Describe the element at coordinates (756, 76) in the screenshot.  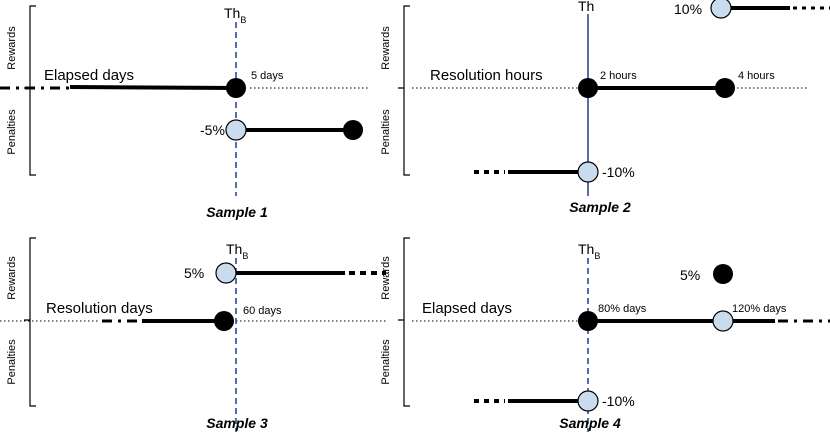
I see `point-label: 4 hours` at that location.